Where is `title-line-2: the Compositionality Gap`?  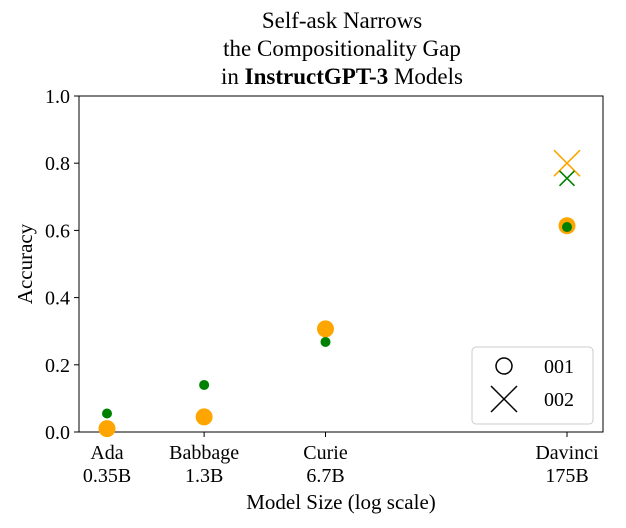
title-line-2: the Compositionality Gap is located at coordinates (342, 48).